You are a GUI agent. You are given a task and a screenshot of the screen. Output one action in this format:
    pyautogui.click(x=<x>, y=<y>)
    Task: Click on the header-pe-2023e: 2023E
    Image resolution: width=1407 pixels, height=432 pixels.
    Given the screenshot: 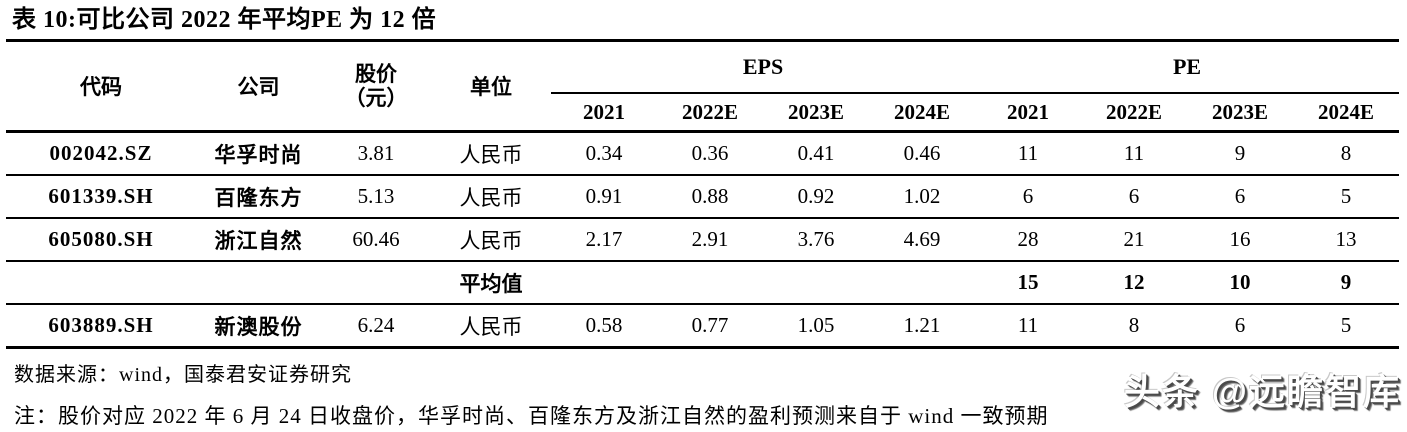 What is the action you would take?
    pyautogui.click(x=1240, y=113)
    